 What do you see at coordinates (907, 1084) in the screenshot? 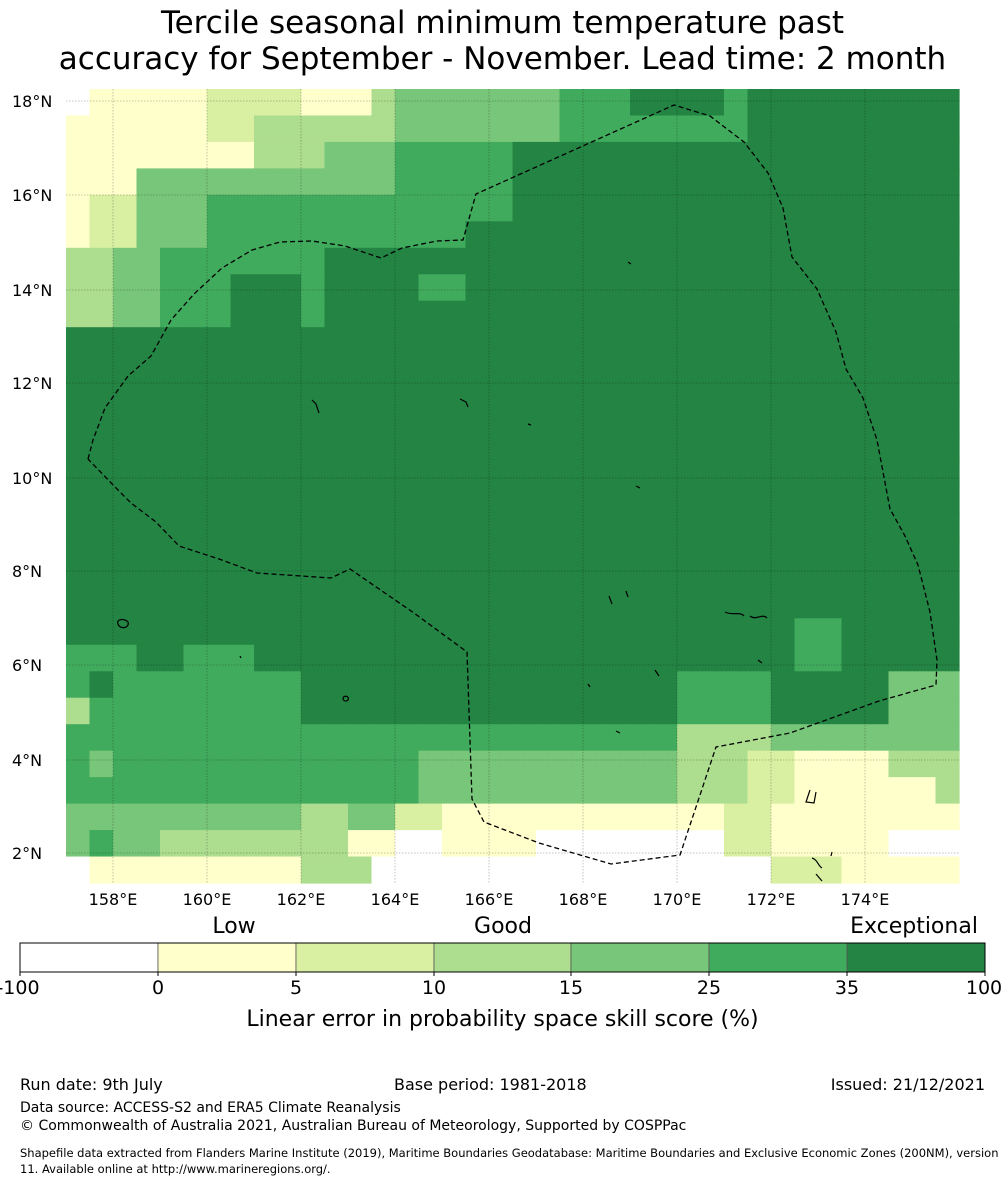
I see `issued-date: Issued: 21/12/2021` at bounding box center [907, 1084].